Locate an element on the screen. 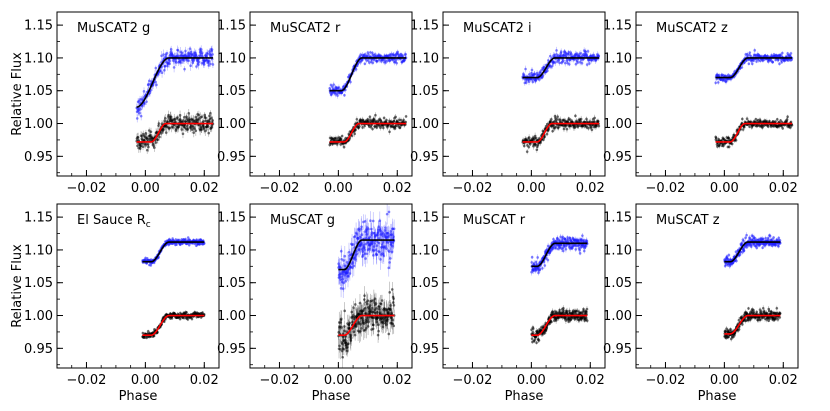 This screenshot has height=411, width=830. ylabel-row1: Relative Flux is located at coordinates (17, 94).